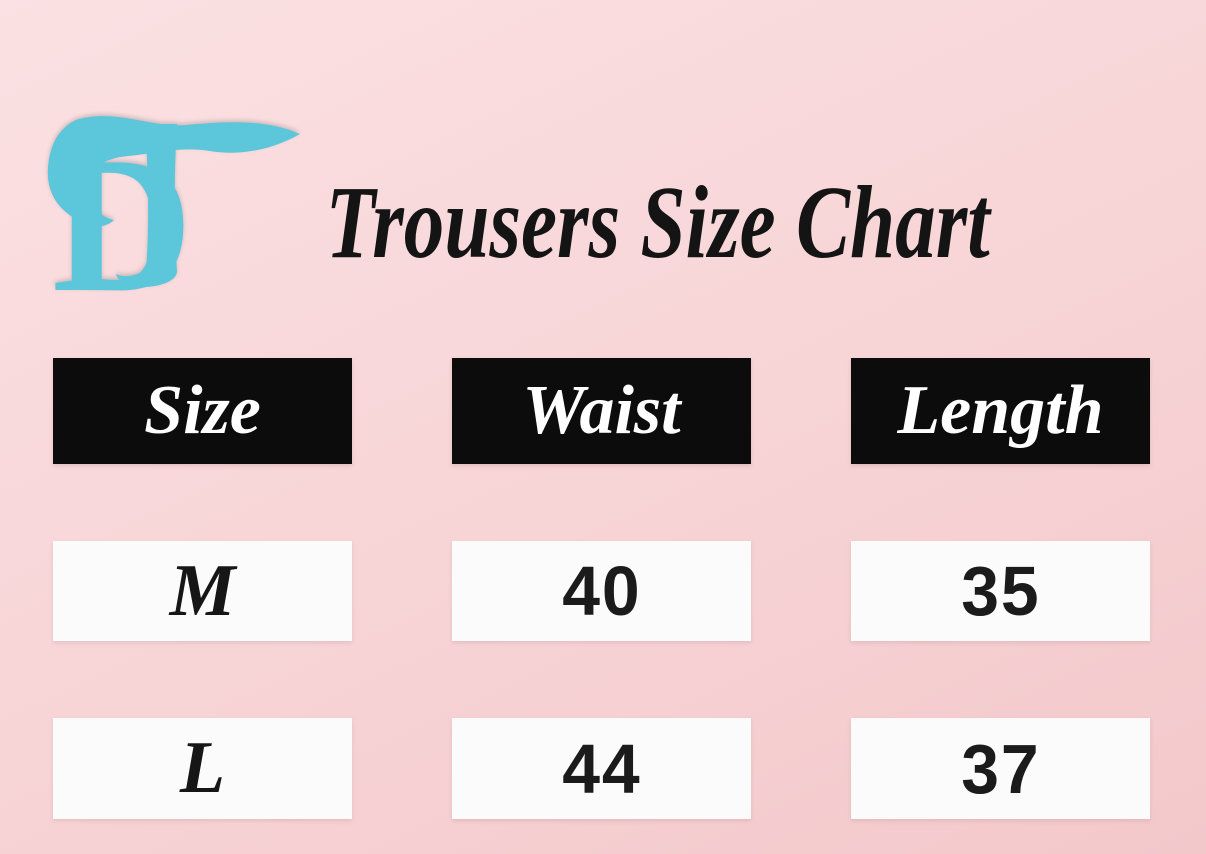  Describe the element at coordinates (1000, 411) in the screenshot. I see `header-cell-length: Length` at that location.